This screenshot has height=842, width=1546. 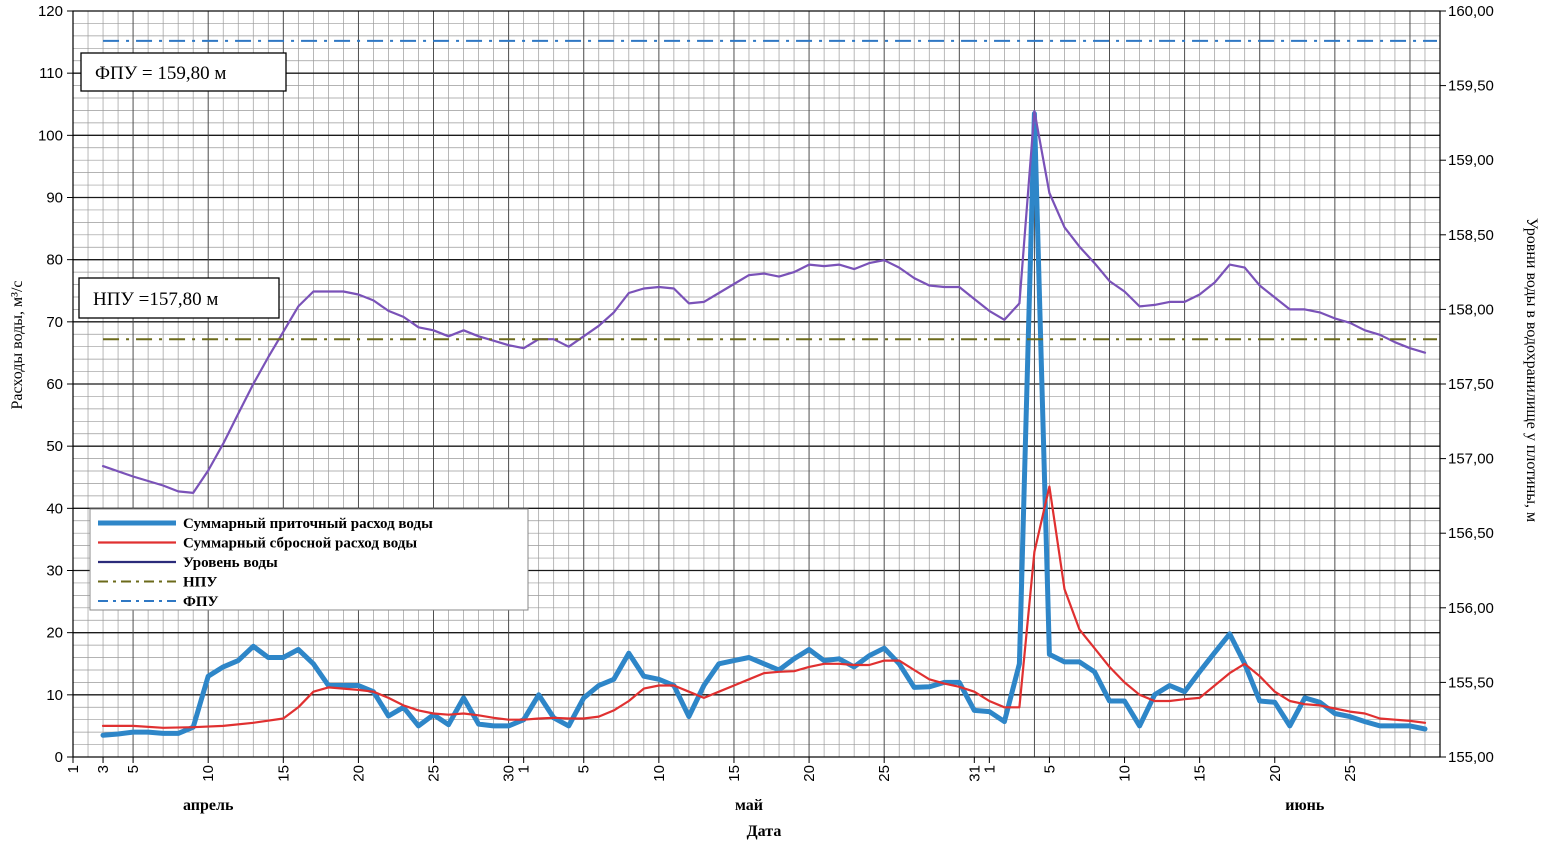 What do you see at coordinates (509, 773) in the screenshot?
I see `x-tick-label: 30` at bounding box center [509, 773].